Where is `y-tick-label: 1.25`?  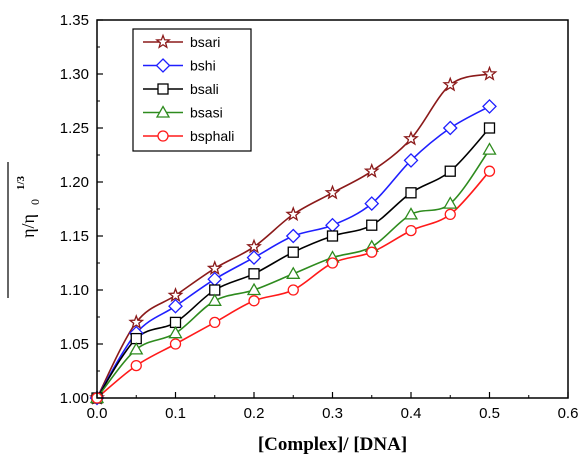 y-tick-label: 1.25 is located at coordinates (74, 128).